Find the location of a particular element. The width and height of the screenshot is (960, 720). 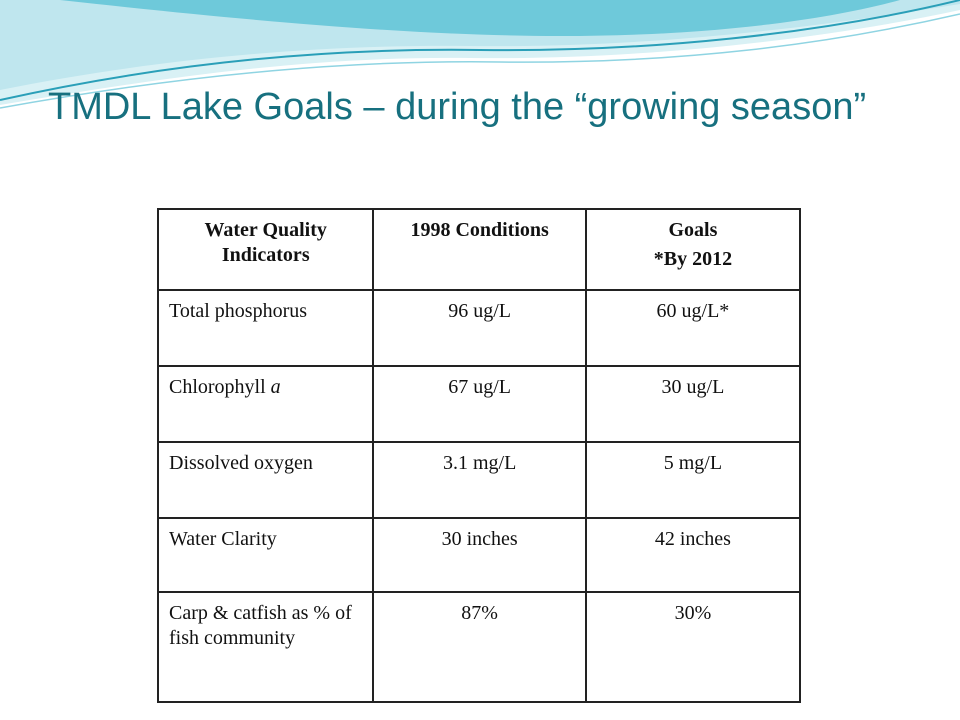

table-row: Water Clarity 30 inches 42 inches is located at coordinates (479, 555).